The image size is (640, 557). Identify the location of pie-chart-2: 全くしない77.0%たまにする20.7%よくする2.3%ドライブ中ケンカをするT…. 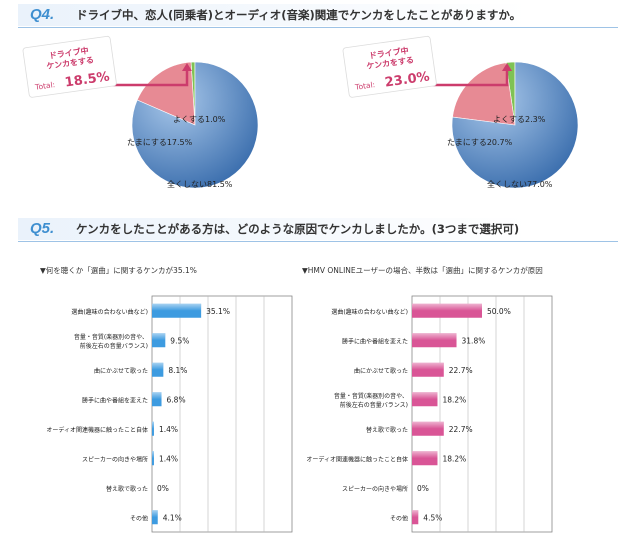
(460, 112).